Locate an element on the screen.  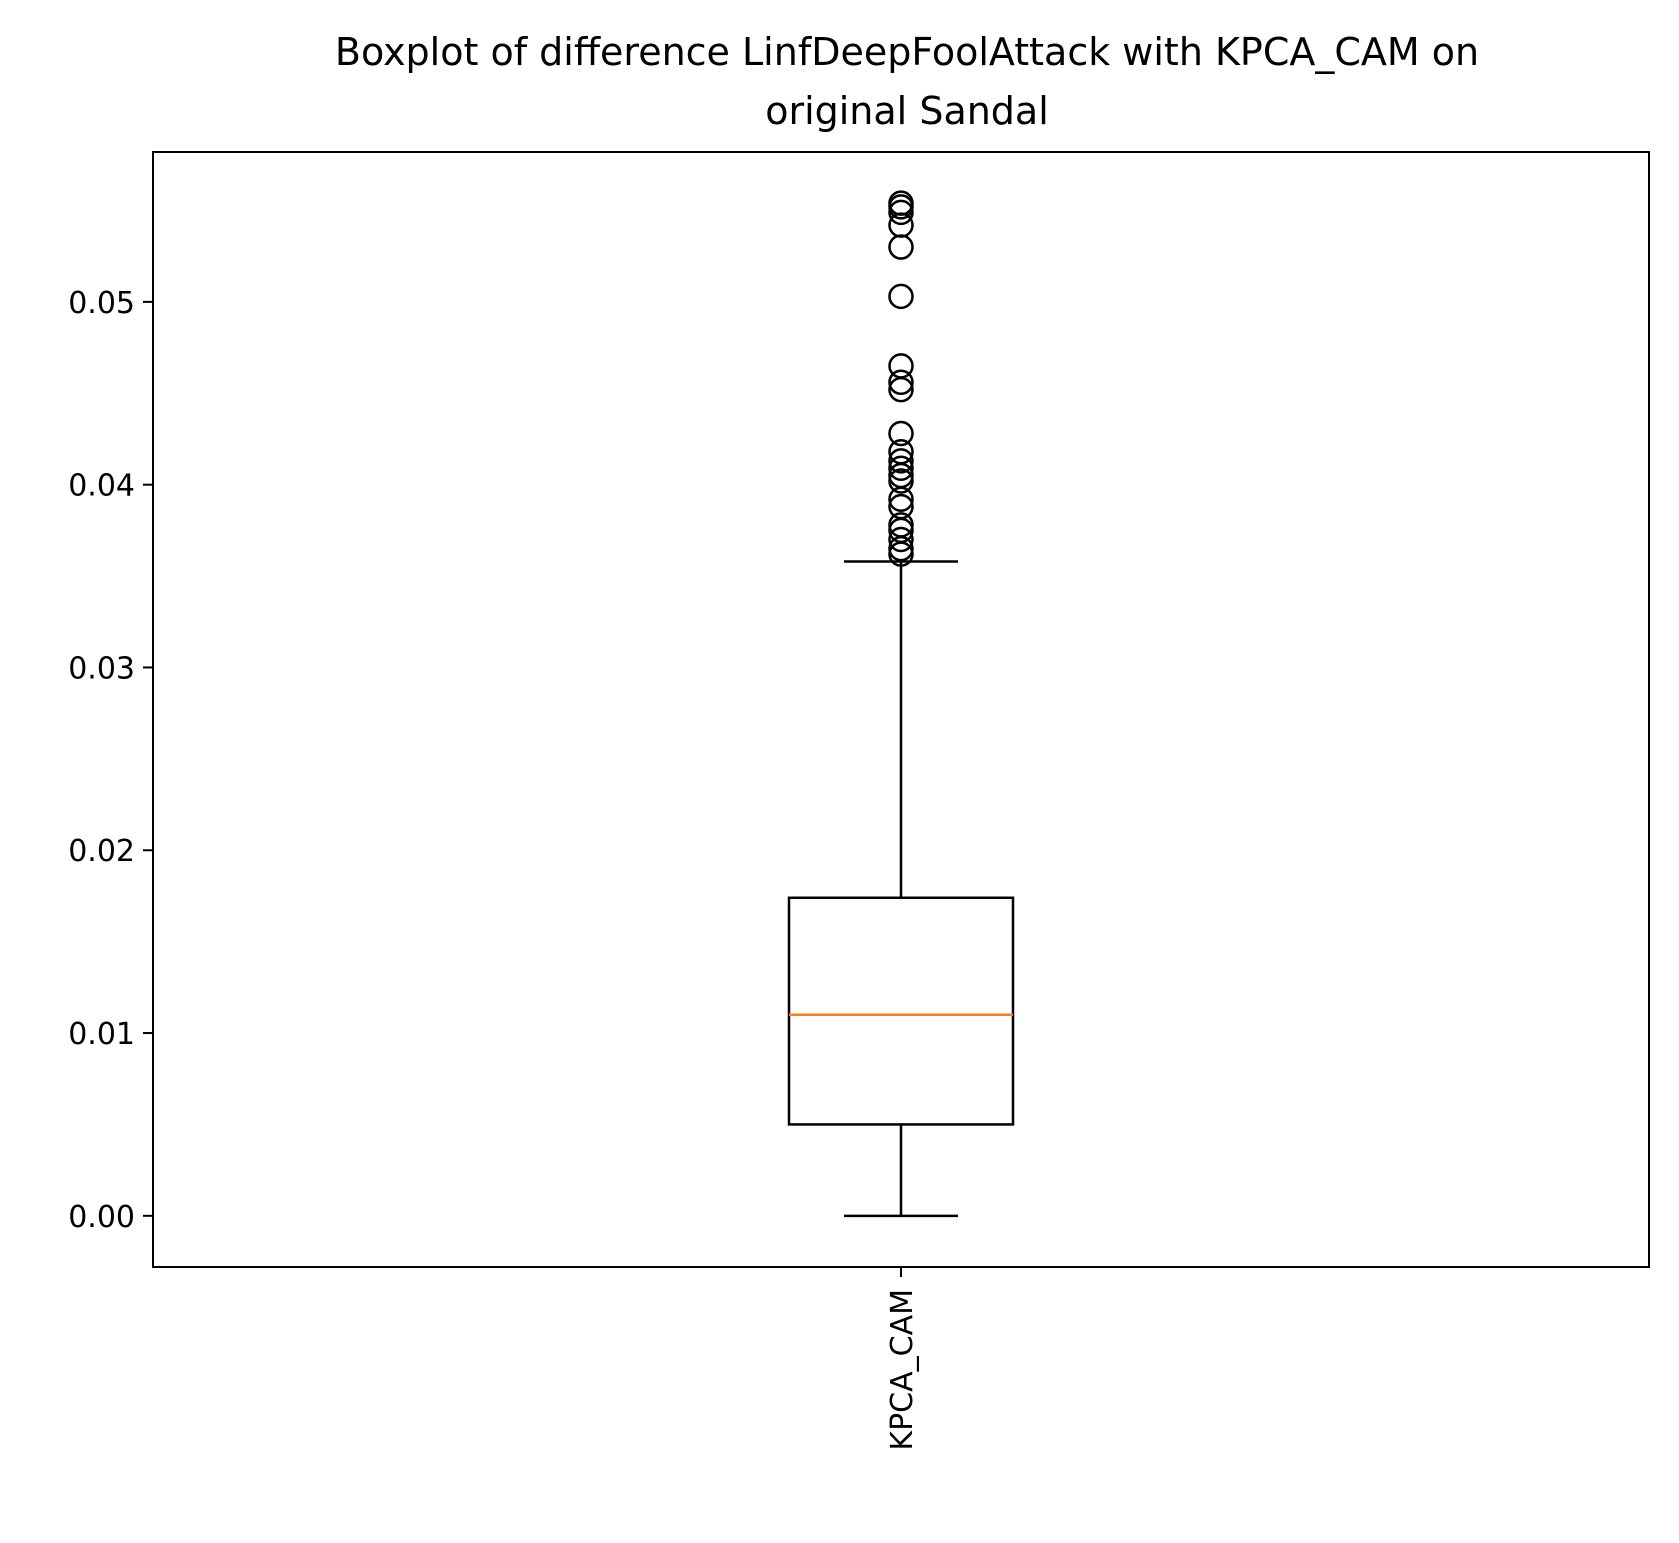
interquartile-box is located at coordinates (901, 1011).